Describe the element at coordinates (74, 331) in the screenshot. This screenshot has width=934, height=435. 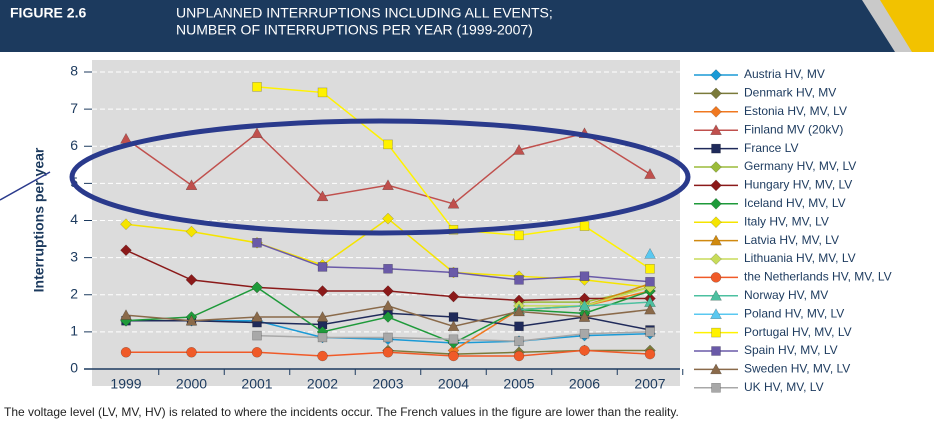
I see `y-tick-label: 1` at that location.